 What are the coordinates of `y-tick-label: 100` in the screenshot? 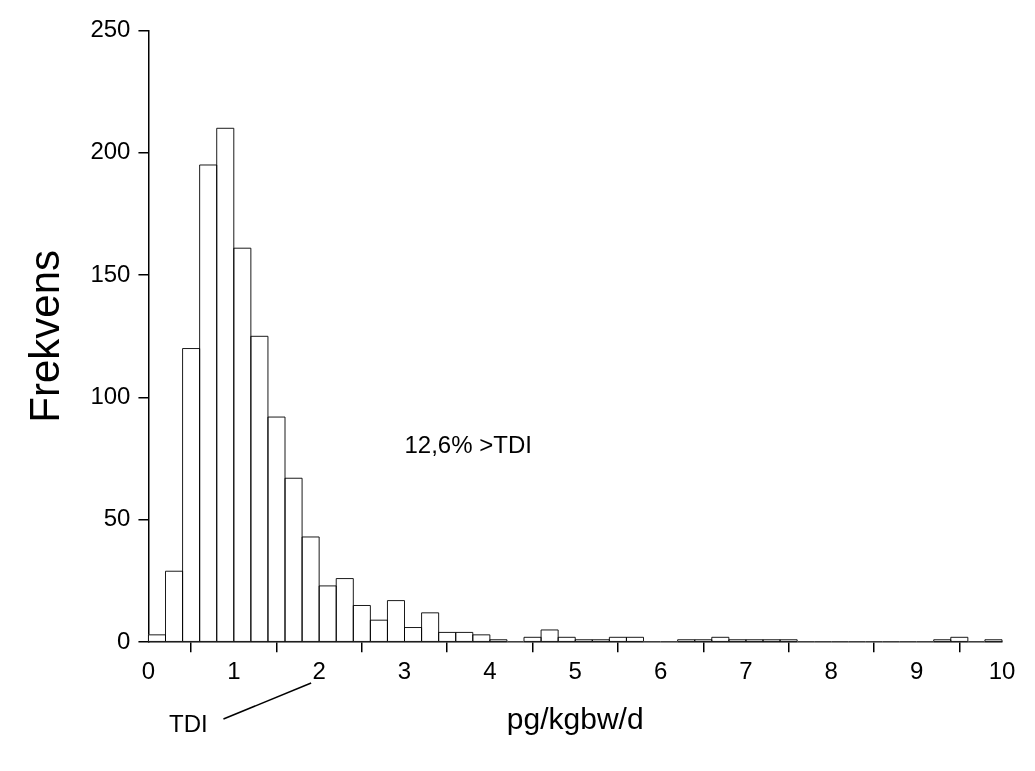 It's located at (110, 396).